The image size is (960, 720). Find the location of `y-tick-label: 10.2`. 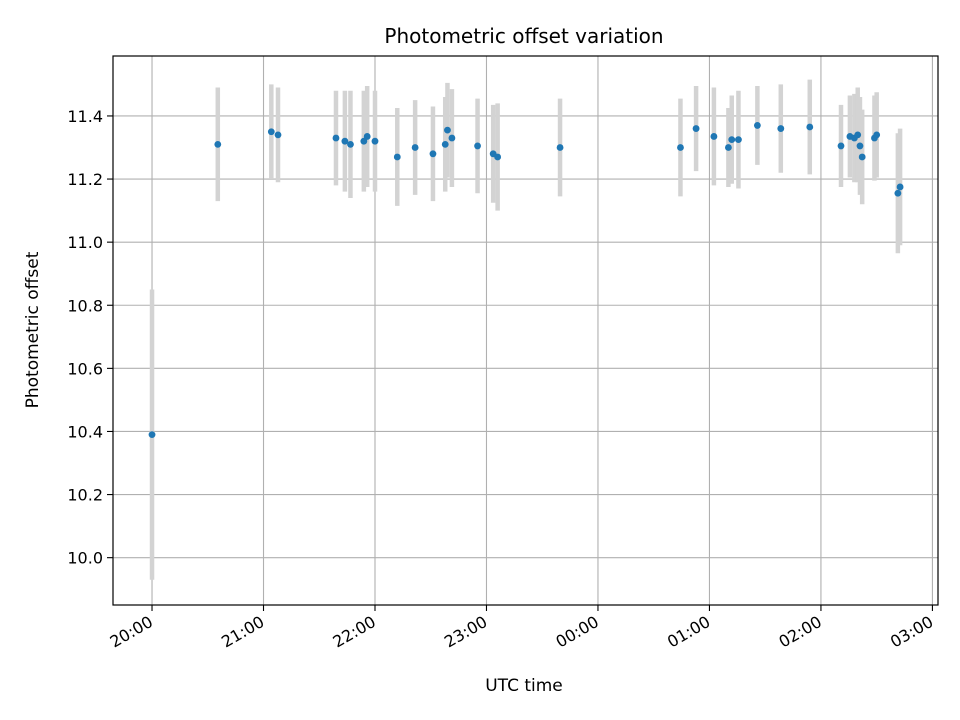

y-tick-label: 10.2 is located at coordinates (85, 495).